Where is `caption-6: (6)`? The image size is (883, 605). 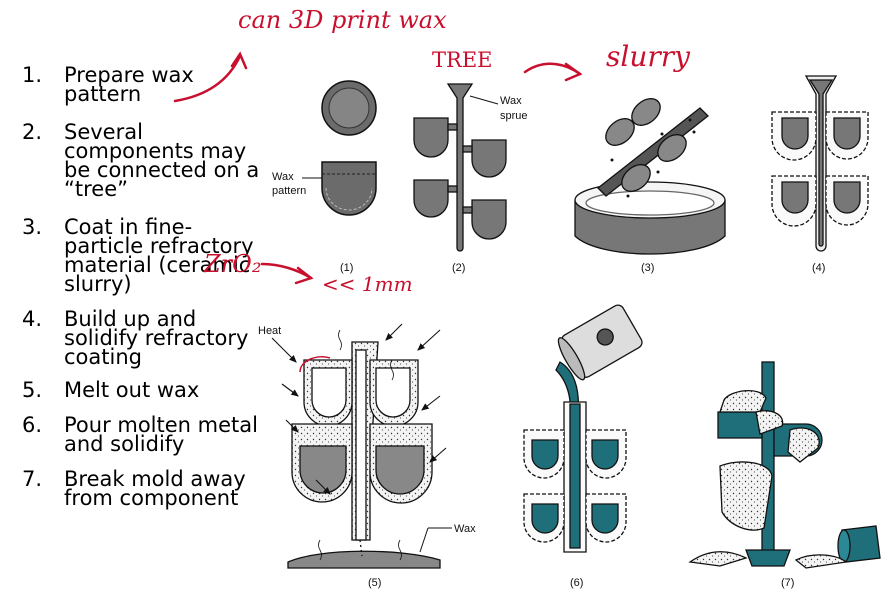 caption-6: (6) is located at coordinates (576, 583).